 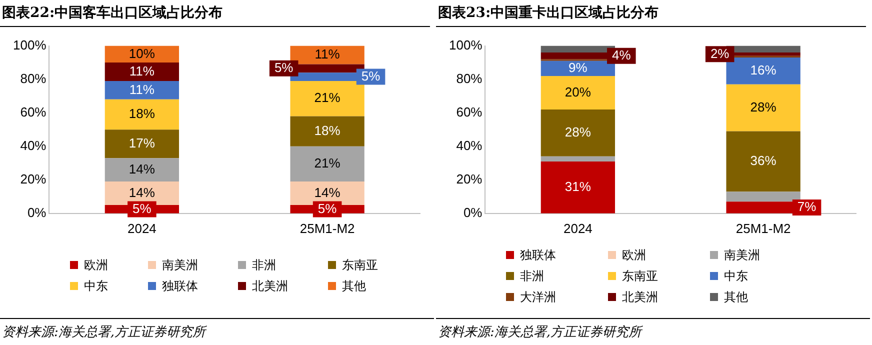 I want to click on chart-title: 图表23:中国重卡出口区域占比分布, so click(x=651, y=13).